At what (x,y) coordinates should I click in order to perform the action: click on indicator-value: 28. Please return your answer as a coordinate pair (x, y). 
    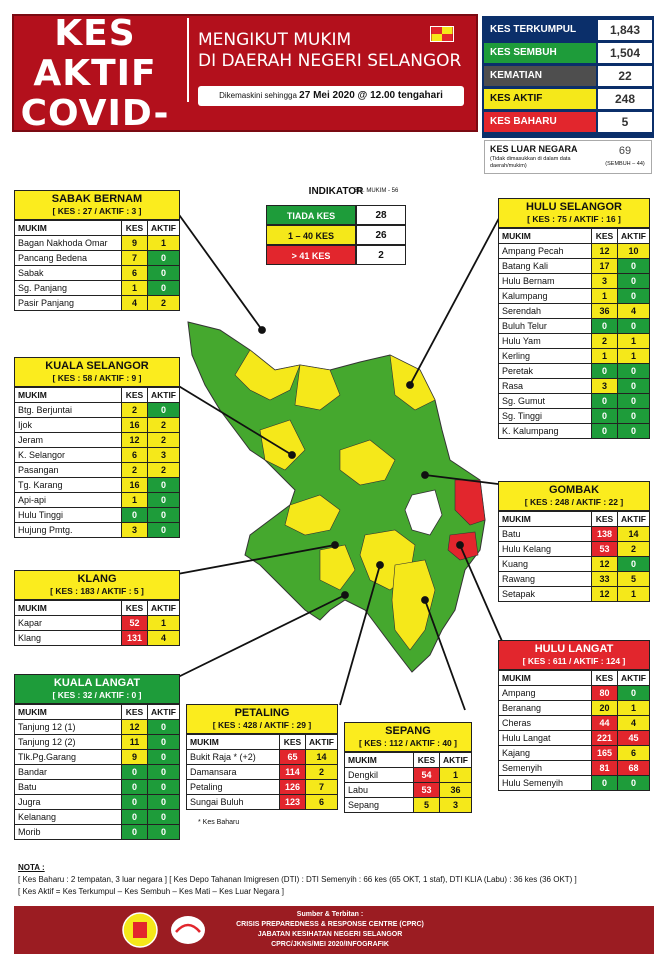
    Looking at the image, I should click on (381, 215).